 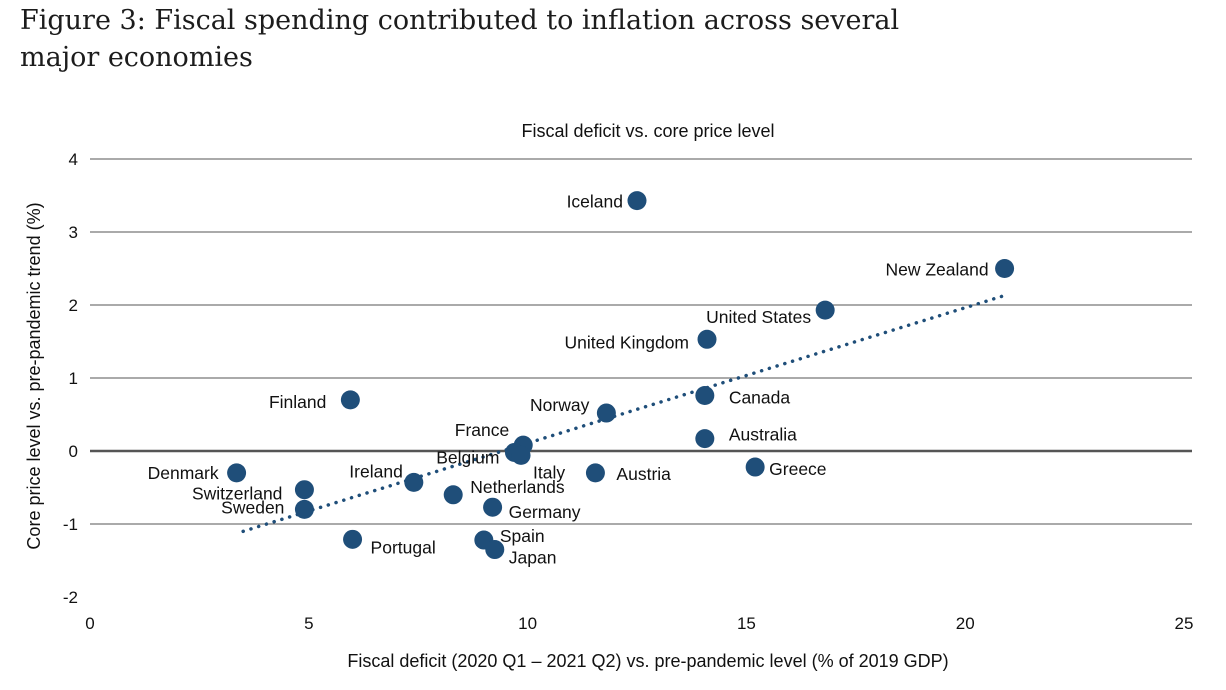 I want to click on point-label-france: France, so click(x=482, y=430).